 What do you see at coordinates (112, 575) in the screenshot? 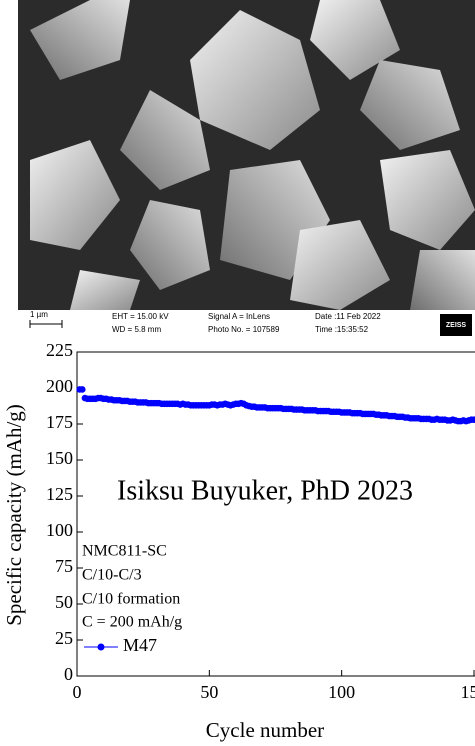
I see `annotation: C/10-C/3` at bounding box center [112, 575].